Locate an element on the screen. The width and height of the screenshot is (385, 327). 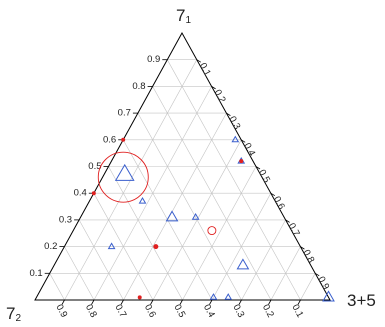
tick-label-right: 0.7 is located at coordinates (294, 229).